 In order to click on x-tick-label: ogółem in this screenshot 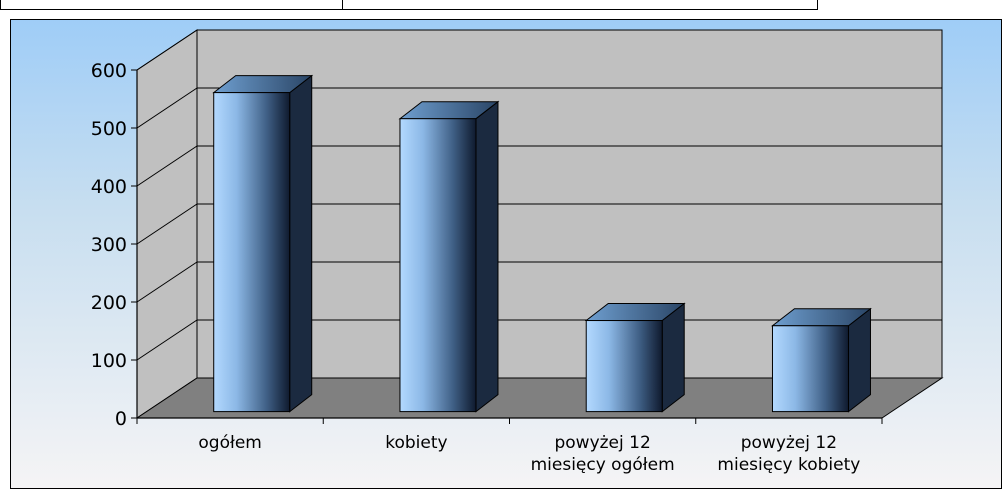, I will do `click(229, 443)`.